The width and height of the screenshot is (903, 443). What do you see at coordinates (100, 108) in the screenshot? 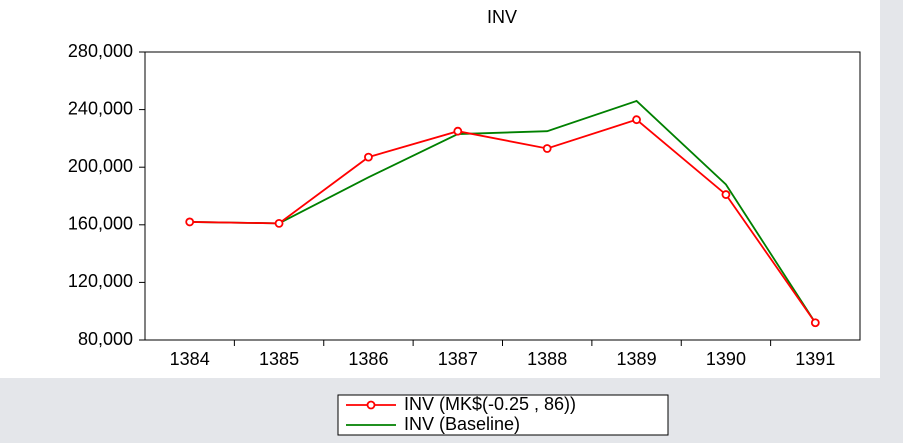
I see `y-tick-label: 240,000` at bounding box center [100, 108].